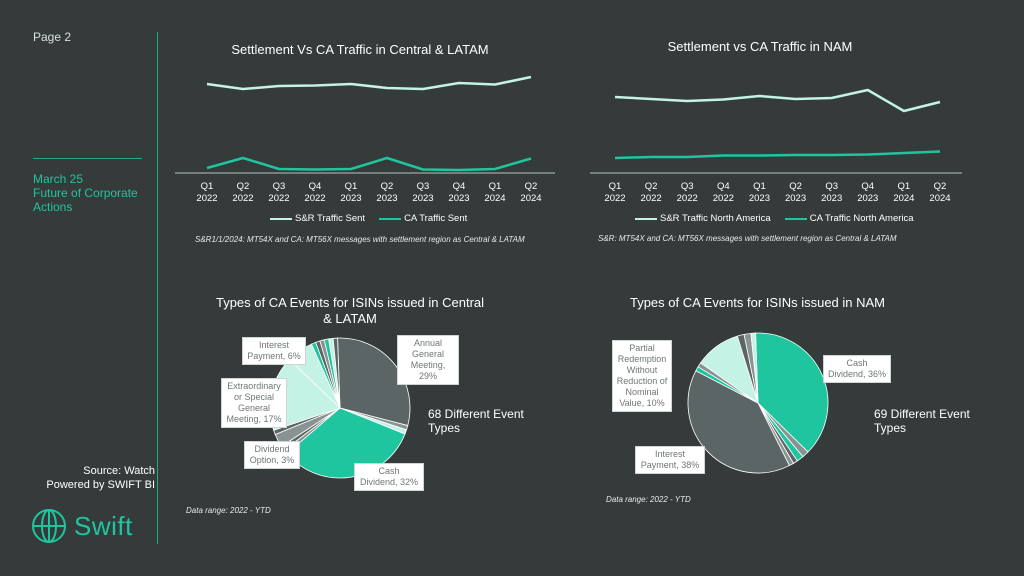 The image size is (1024, 576). What do you see at coordinates (272, 449) in the screenshot?
I see `callout-line: Dividend` at bounding box center [272, 449].